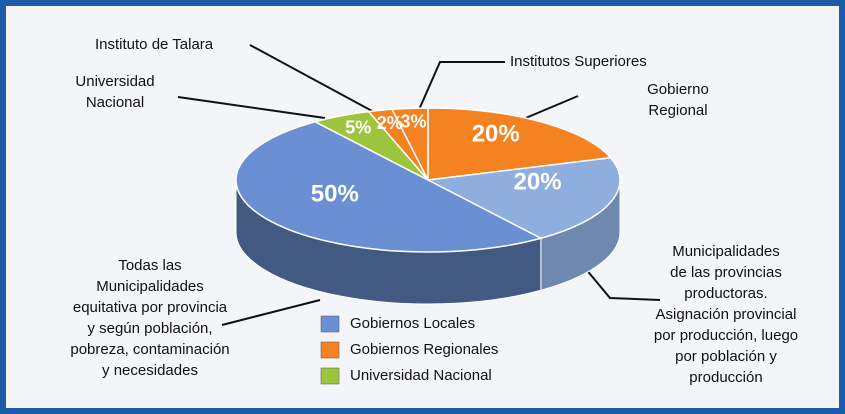 The width and height of the screenshot is (845, 414). Describe the element at coordinates (424, 349) in the screenshot. I see `legend-label: Gobiernos Regionales` at that location.